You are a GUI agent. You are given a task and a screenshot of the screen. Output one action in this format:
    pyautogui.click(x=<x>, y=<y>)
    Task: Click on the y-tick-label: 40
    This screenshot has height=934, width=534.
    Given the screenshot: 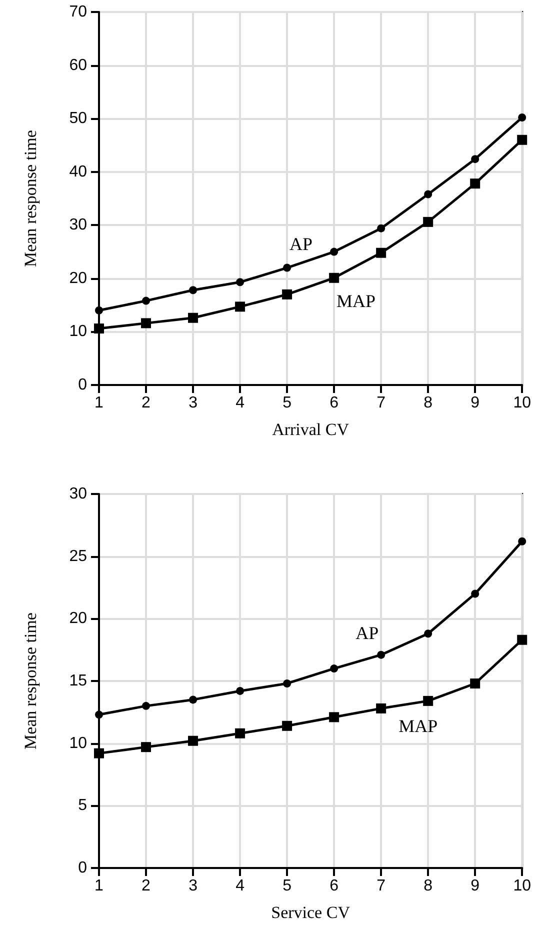 What is the action you would take?
    pyautogui.click(x=78, y=171)
    